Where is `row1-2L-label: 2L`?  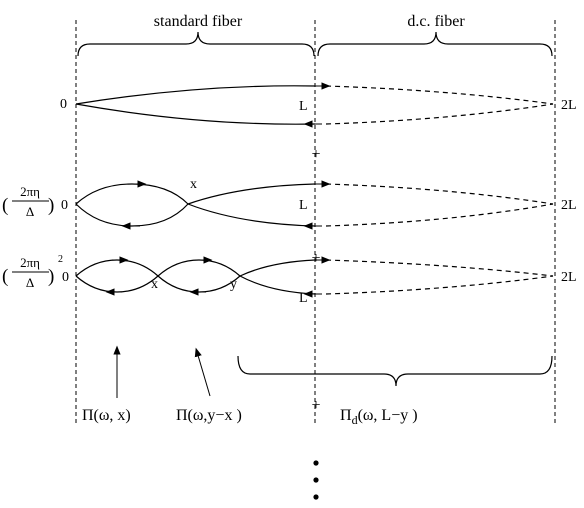
row1-2L-label: 2L is located at coordinates (569, 105).